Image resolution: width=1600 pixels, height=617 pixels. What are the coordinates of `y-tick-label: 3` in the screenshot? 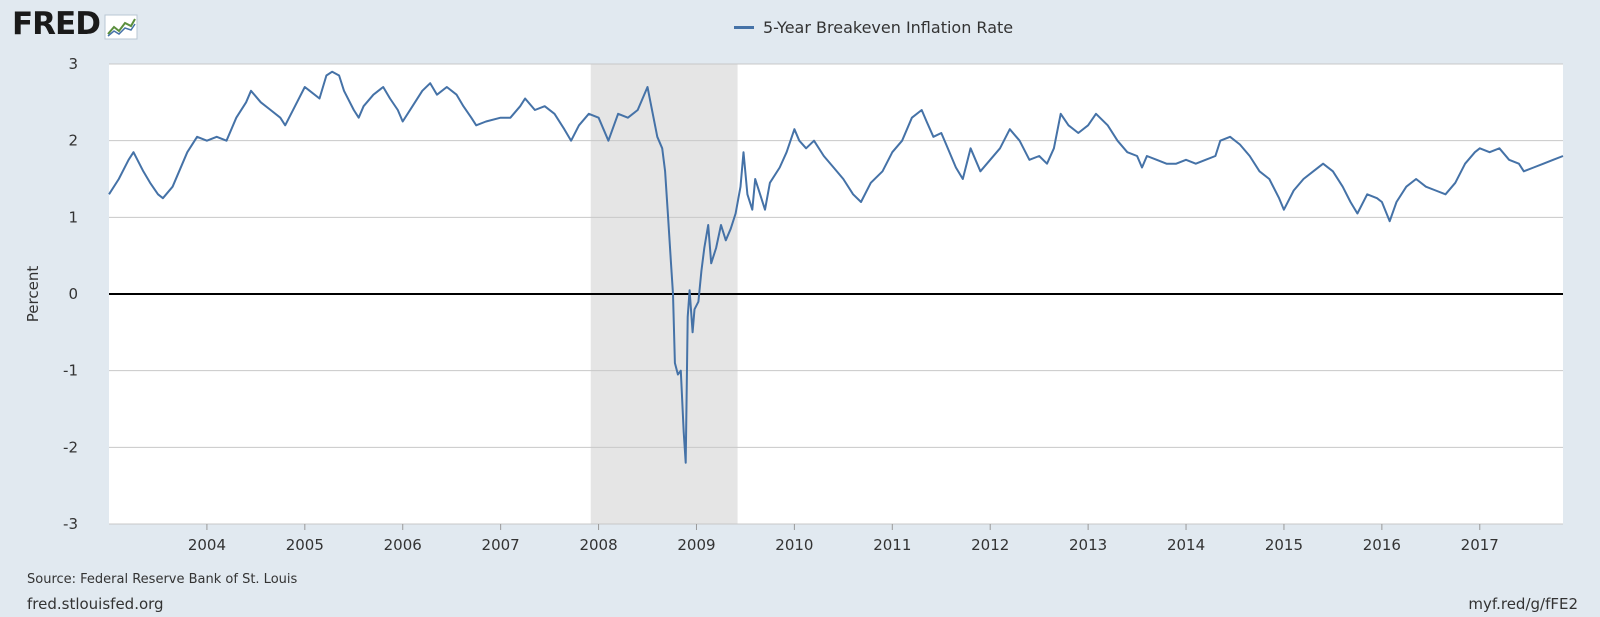 It's located at (73, 64).